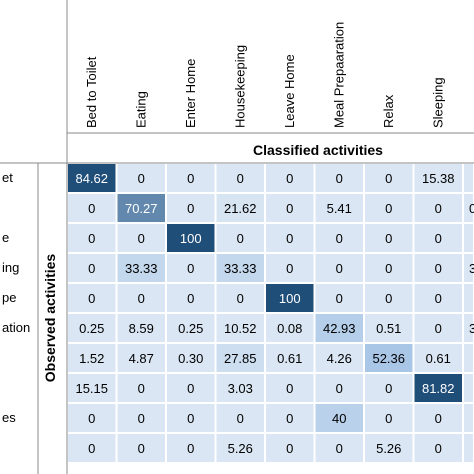  I want to click on cell-value-label: 3.03, so click(240, 388).